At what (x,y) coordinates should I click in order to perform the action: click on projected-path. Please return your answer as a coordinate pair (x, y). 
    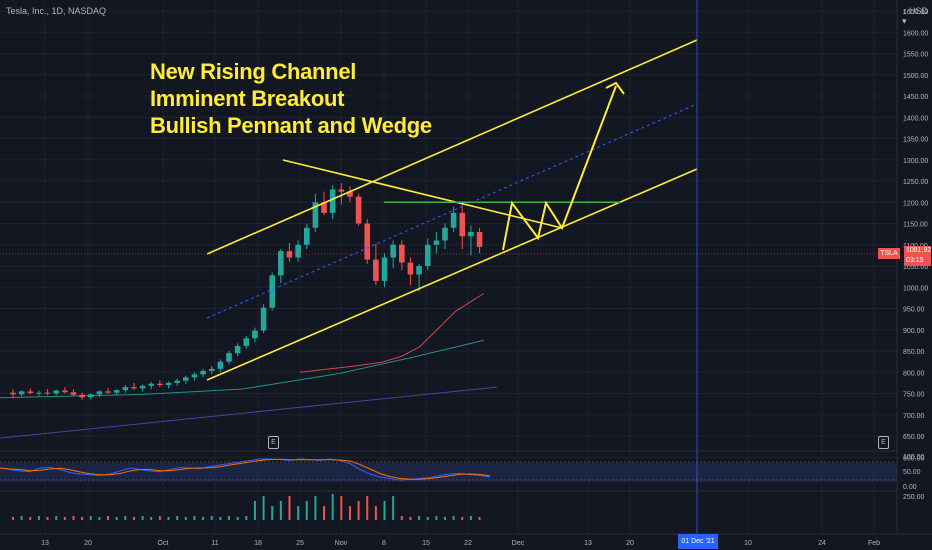
    Looking at the image, I should click on (559, 168).